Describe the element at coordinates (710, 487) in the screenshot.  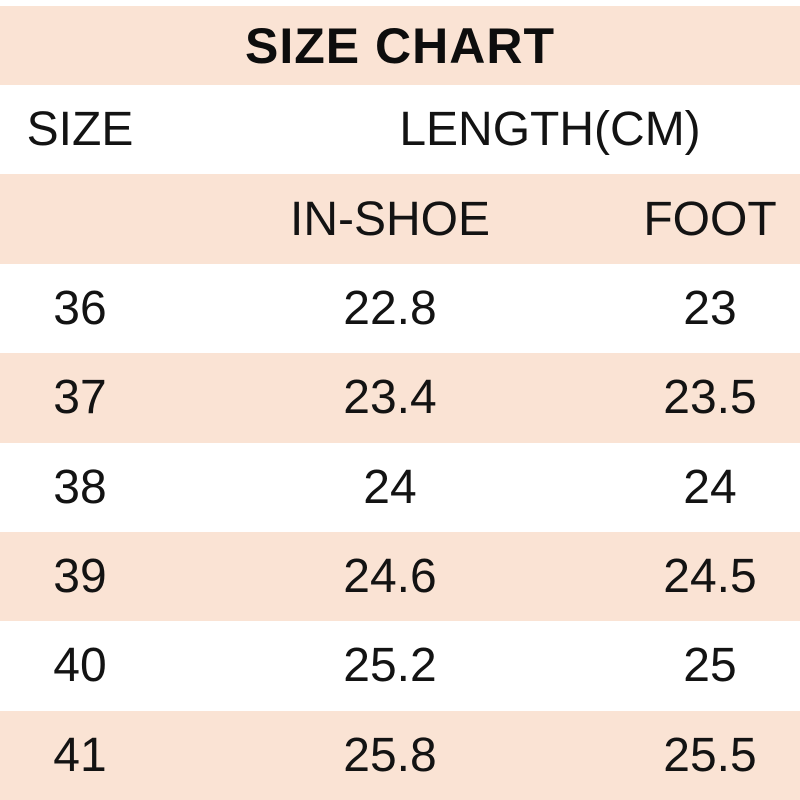
I see `foot-cell: 24` at that location.